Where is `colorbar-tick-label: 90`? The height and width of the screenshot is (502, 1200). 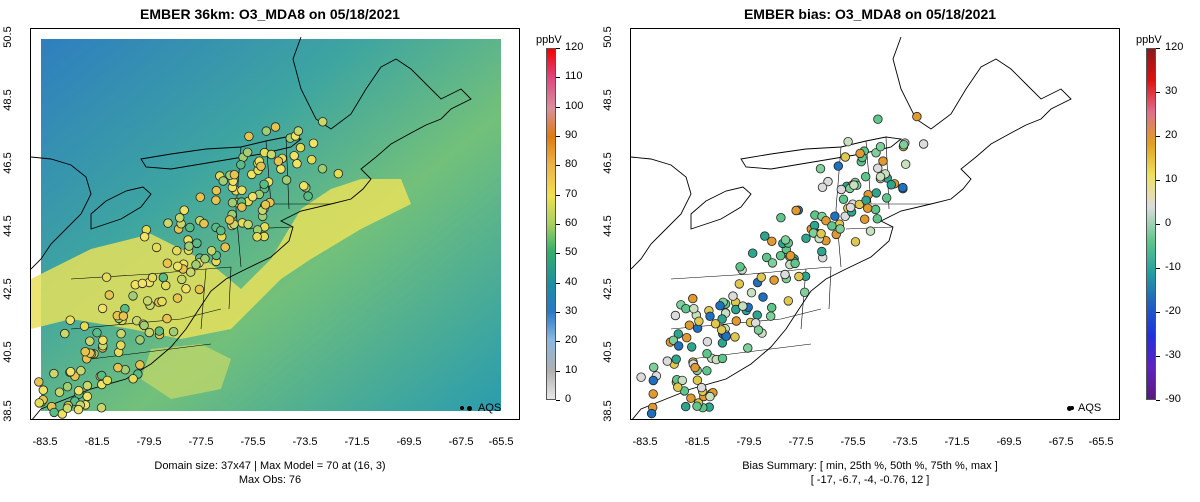 colorbar-tick-label: 90 is located at coordinates (571, 135).